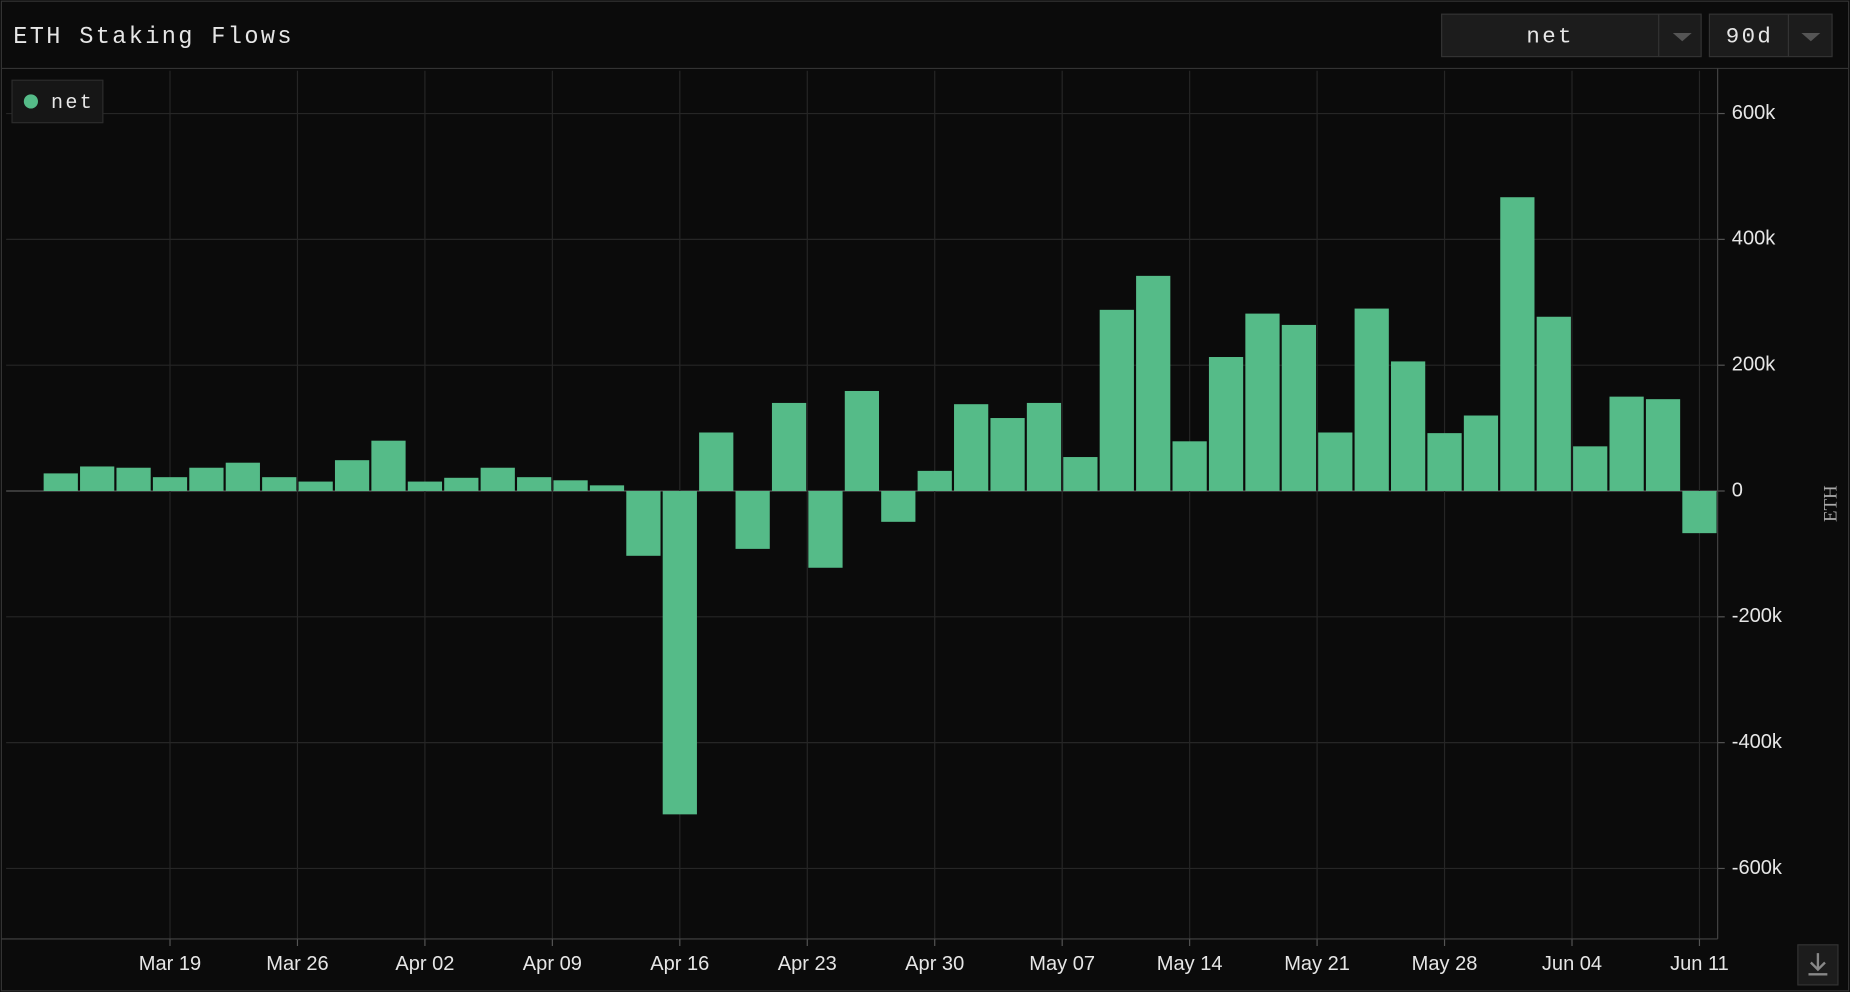 The image size is (1850, 992). What do you see at coordinates (72, 103) in the screenshot?
I see `legend-label: net` at bounding box center [72, 103].